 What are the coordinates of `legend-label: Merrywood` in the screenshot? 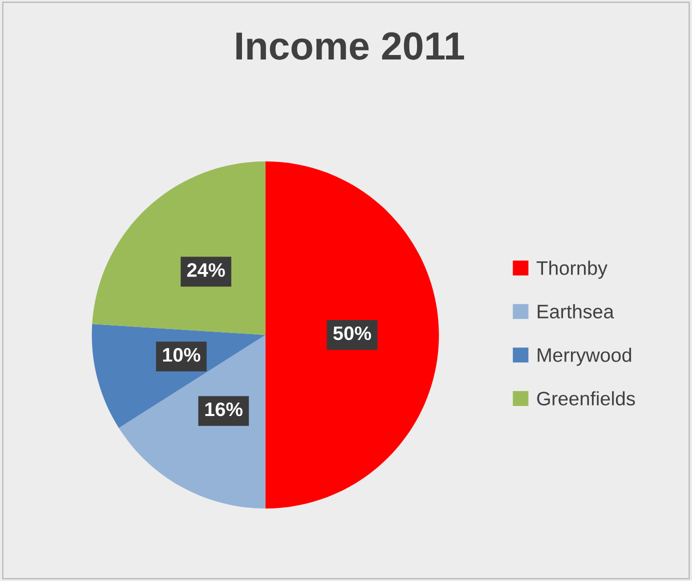 It's located at (585, 357).